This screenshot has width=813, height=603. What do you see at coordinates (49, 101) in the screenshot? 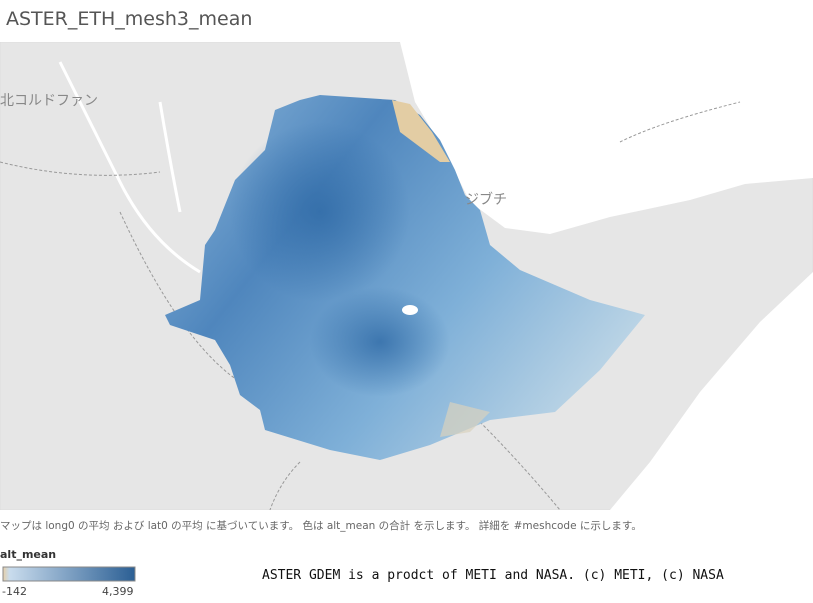
I see `map-label: 北コルドファン` at bounding box center [49, 101].